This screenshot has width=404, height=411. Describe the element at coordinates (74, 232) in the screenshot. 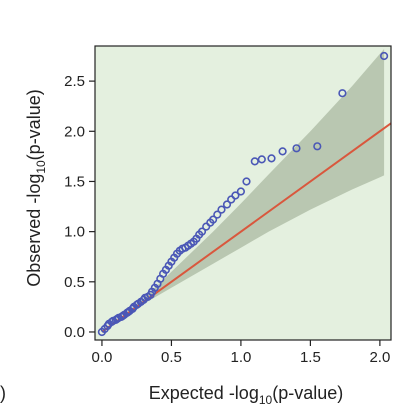

I see `y-tick-label: 1.0` at that location.